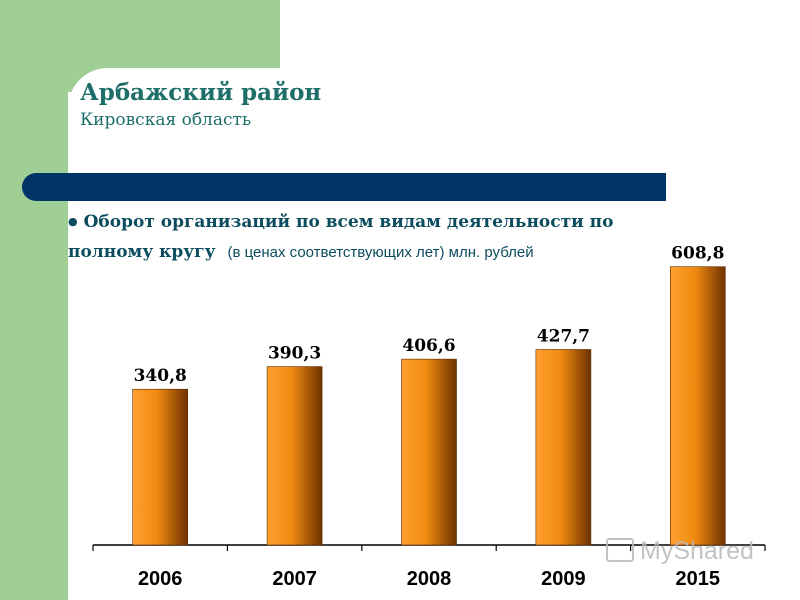 This screenshot has width=800, height=600. What do you see at coordinates (344, 187) in the screenshot?
I see `navy-divider-bar` at bounding box center [344, 187].